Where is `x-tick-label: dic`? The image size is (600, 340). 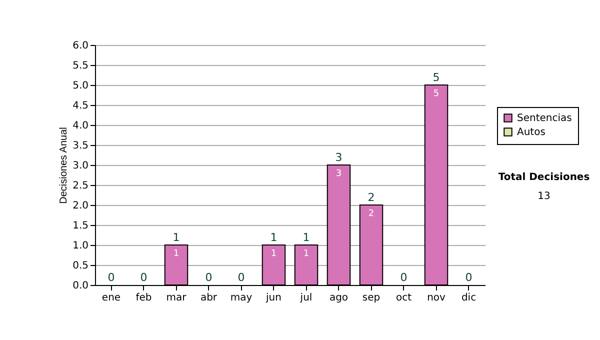 x-tick-label: dic is located at coordinates (468, 298).